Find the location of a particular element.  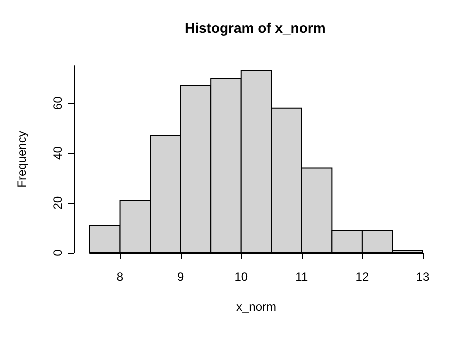

x-tick-label: 12 is located at coordinates (363, 277).